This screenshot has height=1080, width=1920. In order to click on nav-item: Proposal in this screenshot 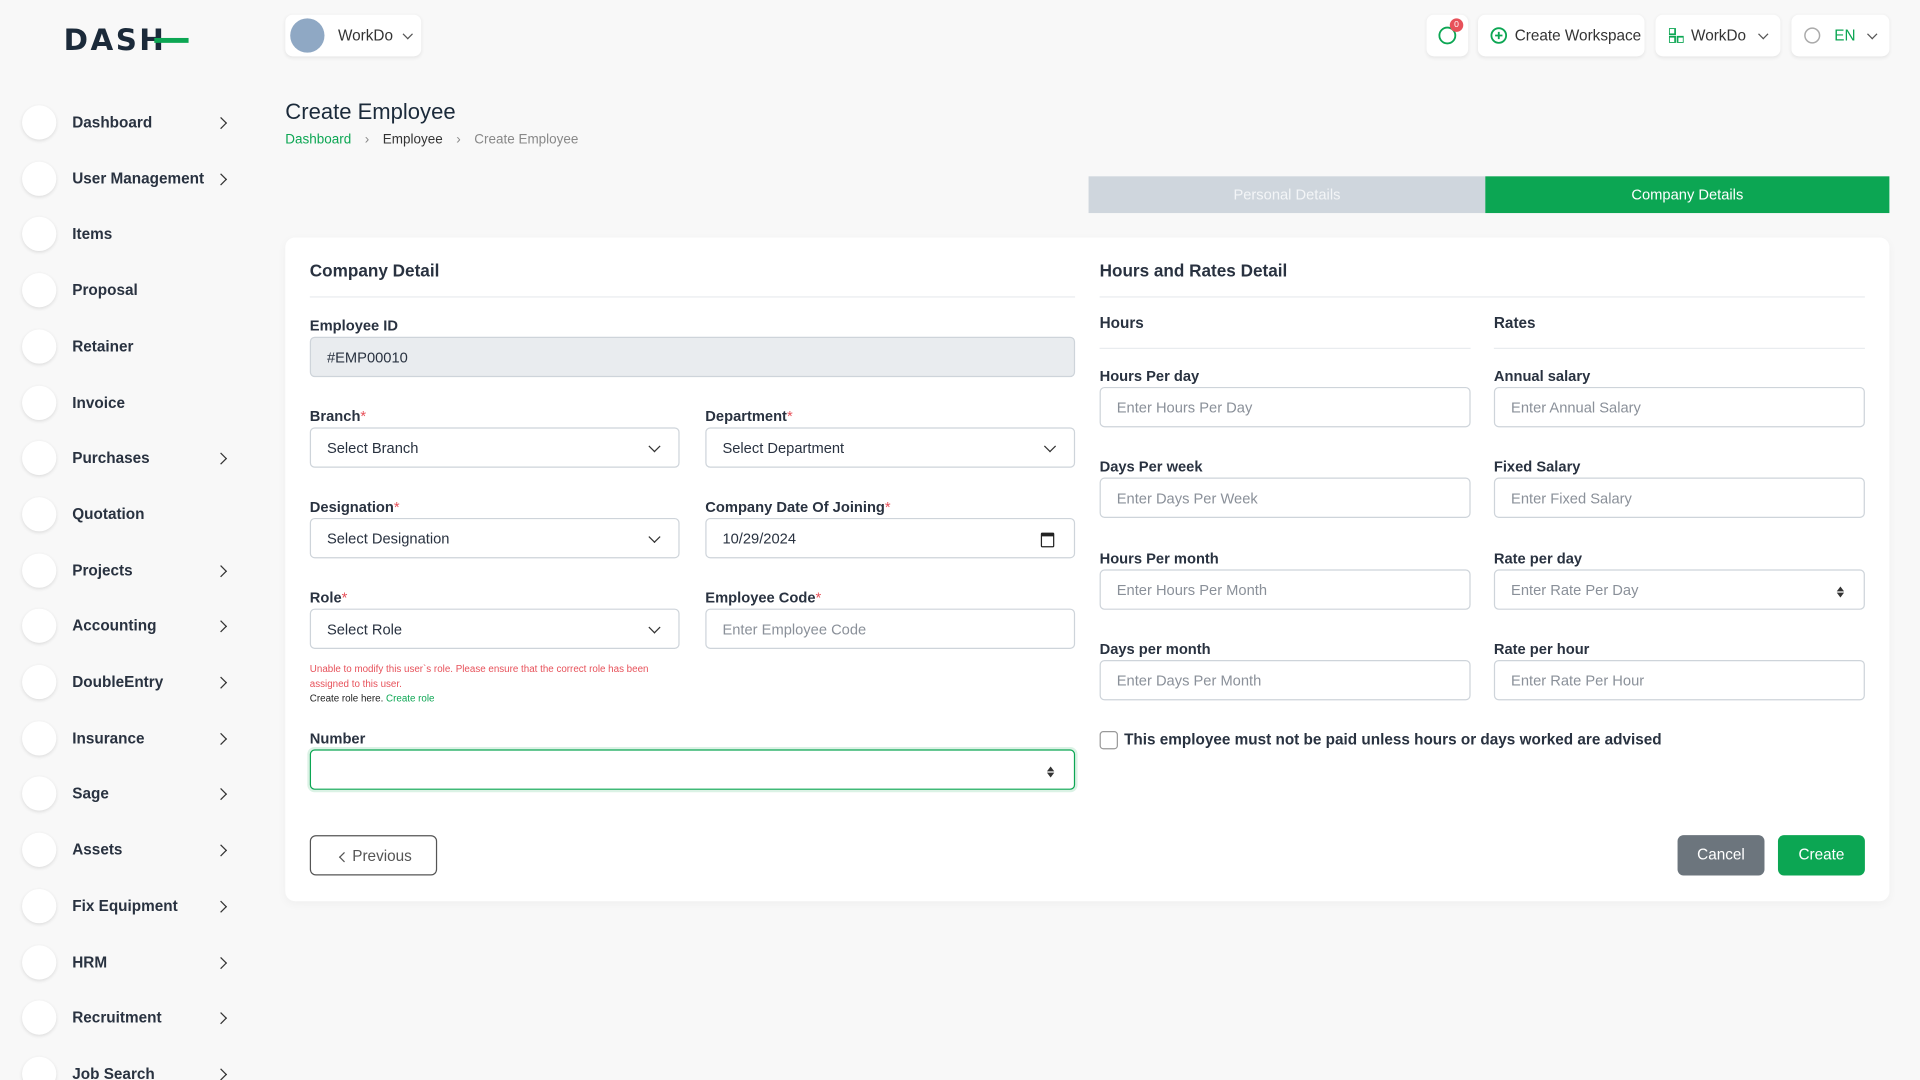, I will do `click(105, 290)`.